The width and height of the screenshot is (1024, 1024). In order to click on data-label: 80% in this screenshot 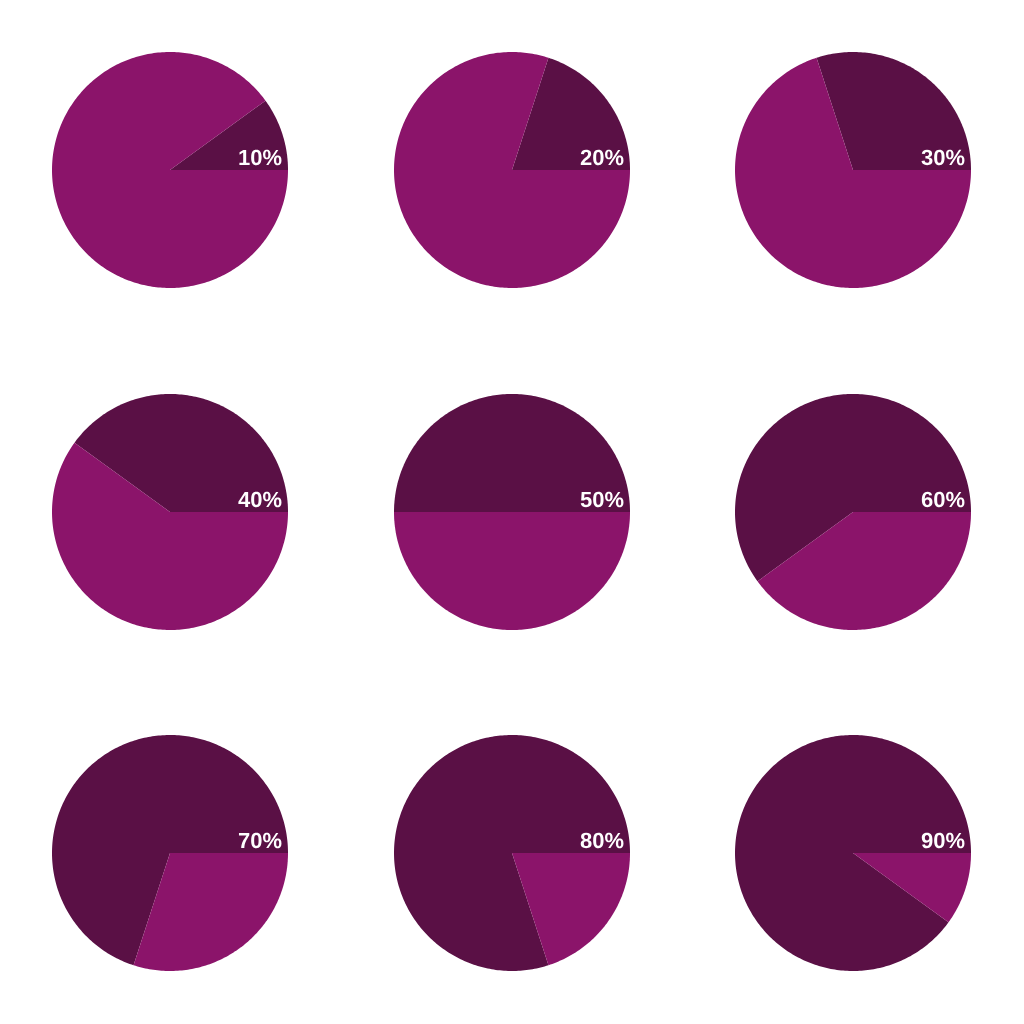, I will do `click(602, 840)`.